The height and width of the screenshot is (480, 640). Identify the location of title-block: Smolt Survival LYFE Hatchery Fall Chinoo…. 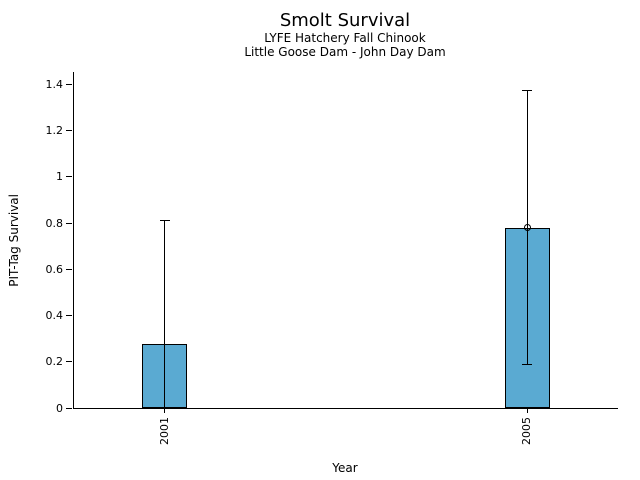
(345, 30).